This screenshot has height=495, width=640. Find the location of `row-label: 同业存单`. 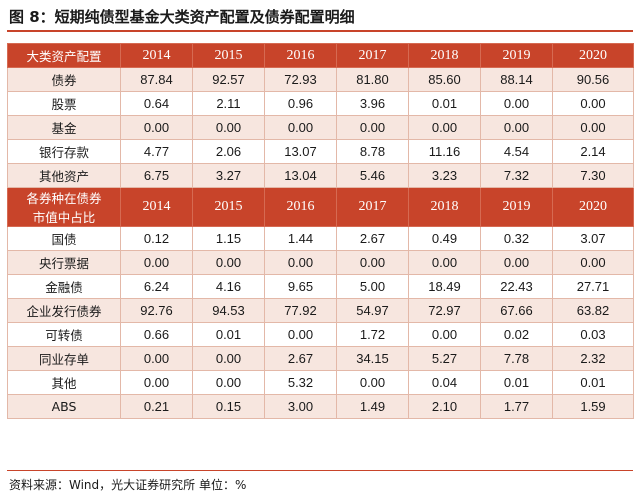

row-label: 同业存单 is located at coordinates (64, 358).